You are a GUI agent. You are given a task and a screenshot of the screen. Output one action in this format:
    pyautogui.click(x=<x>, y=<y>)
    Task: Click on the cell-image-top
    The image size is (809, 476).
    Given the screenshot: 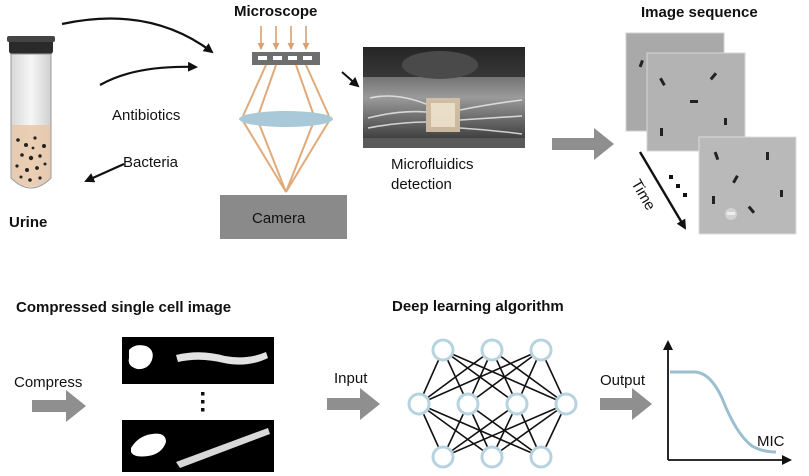 What is the action you would take?
    pyautogui.click(x=198, y=360)
    